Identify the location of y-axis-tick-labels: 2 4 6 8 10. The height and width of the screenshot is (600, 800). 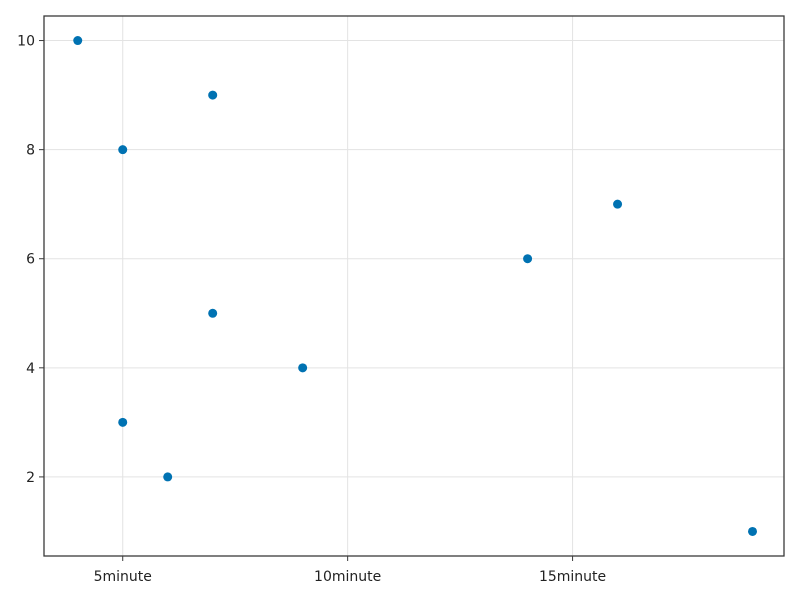
(26, 260).